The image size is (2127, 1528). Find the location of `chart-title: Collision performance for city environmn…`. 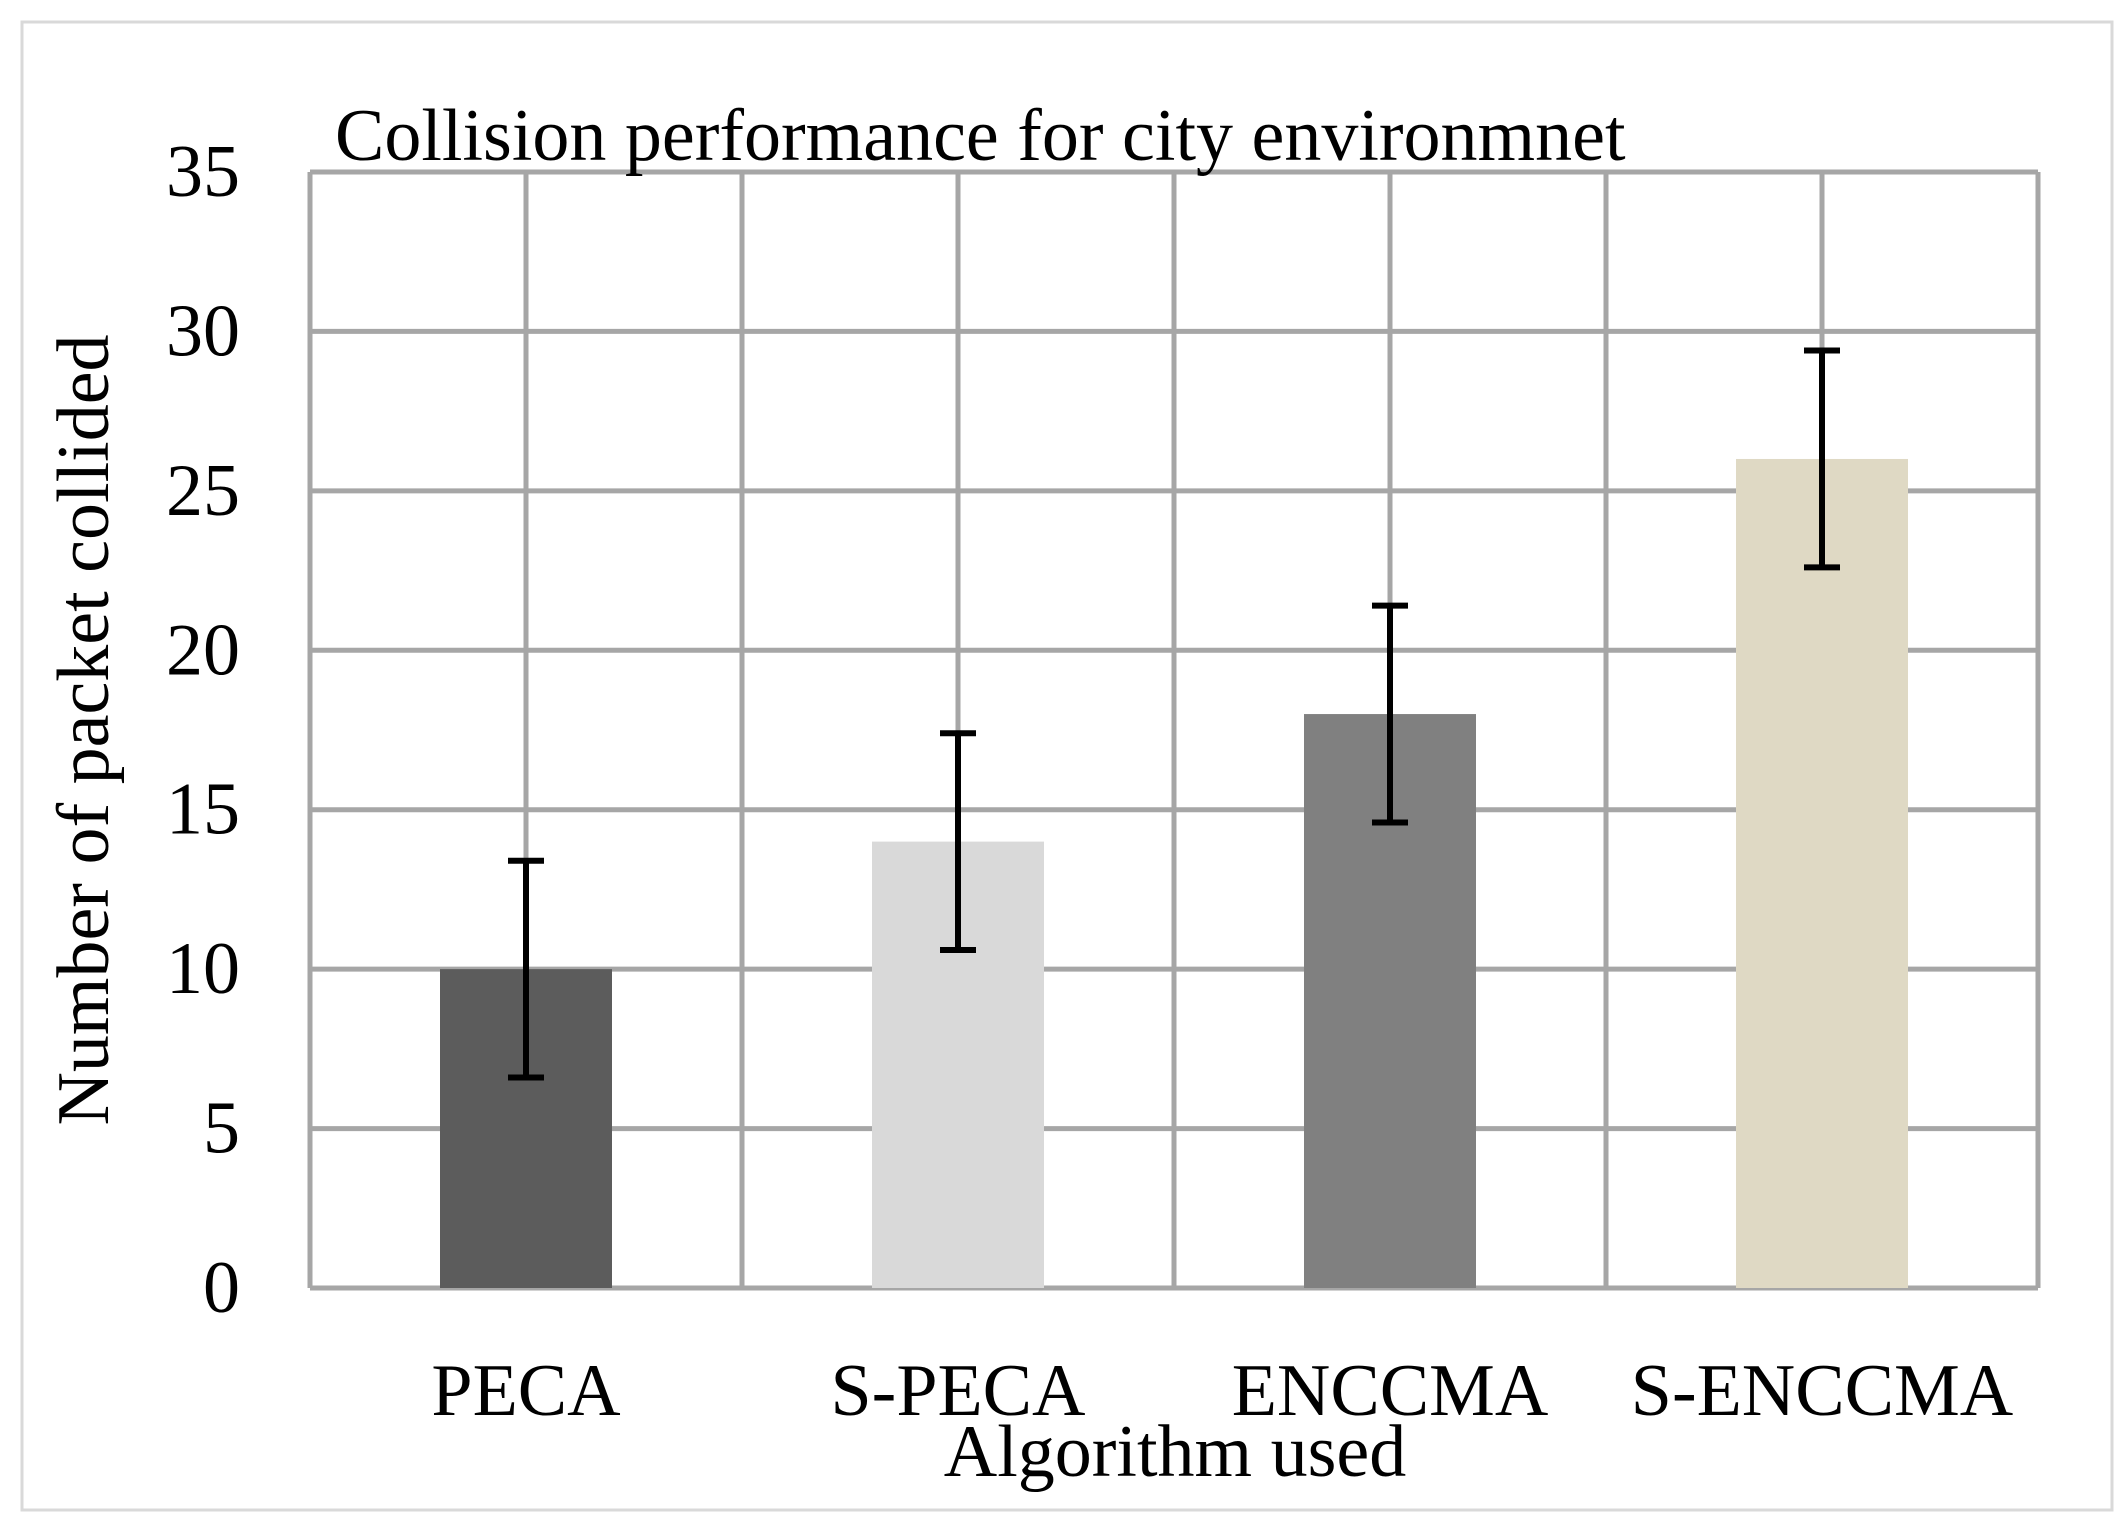

chart-title: Collision performance for city environmn… is located at coordinates (980, 136).